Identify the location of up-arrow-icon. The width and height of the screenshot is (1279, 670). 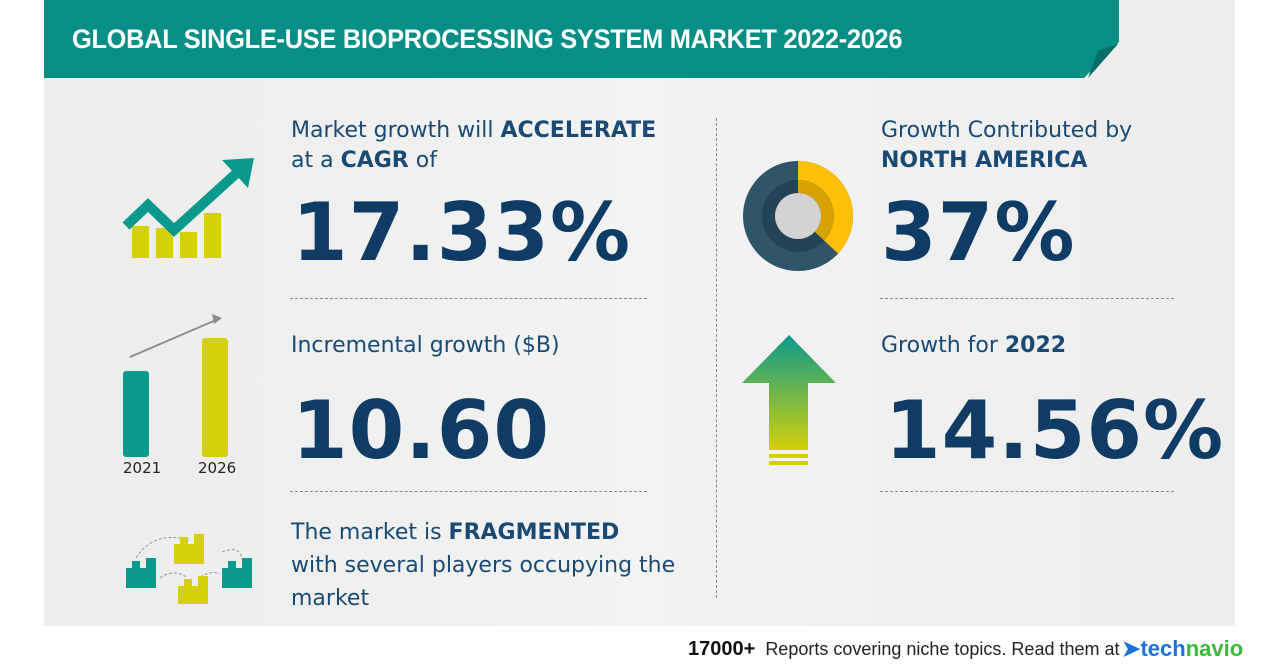
(789, 400).